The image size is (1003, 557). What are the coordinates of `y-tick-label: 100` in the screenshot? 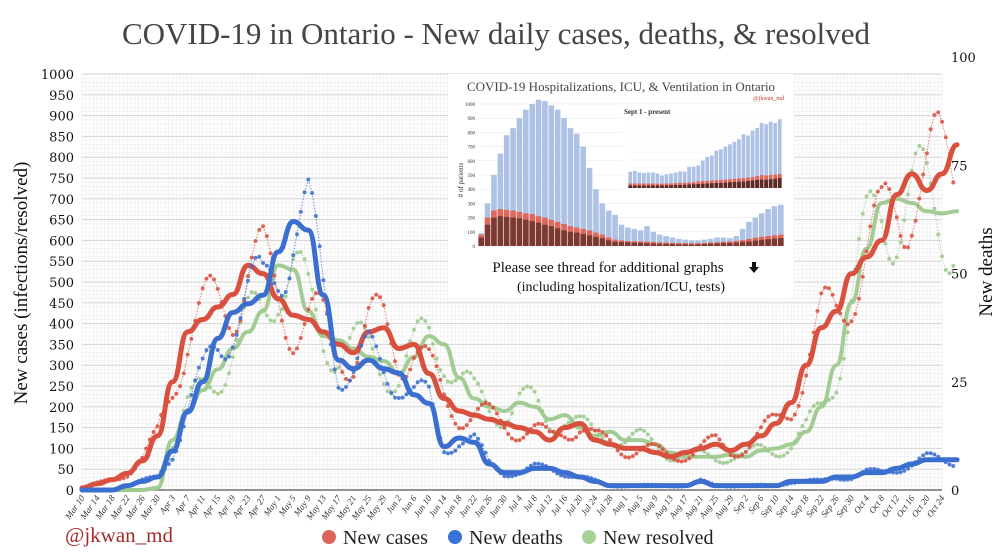 It's located at (61, 449).